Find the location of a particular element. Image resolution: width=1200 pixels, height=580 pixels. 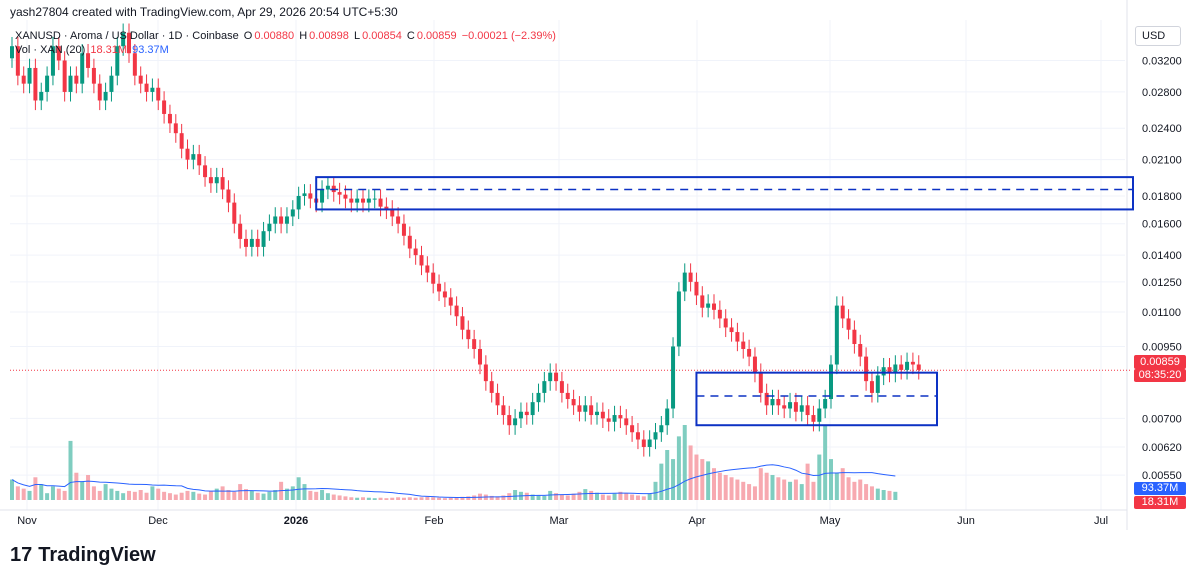

x-tick-label: Jun is located at coordinates (966, 521).